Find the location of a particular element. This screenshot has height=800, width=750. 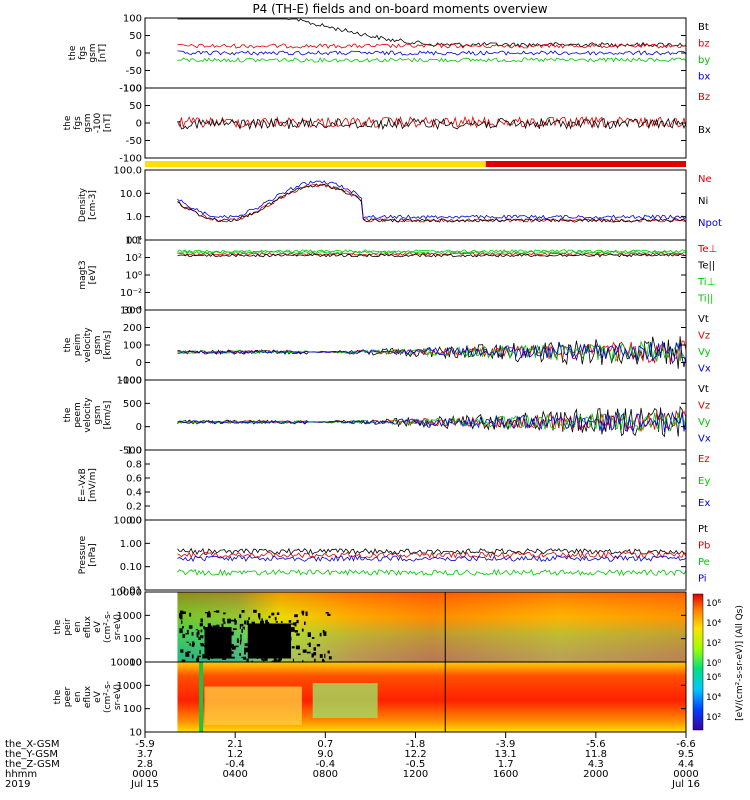

y-axis-label: eflux is located at coordinates (88, 696).